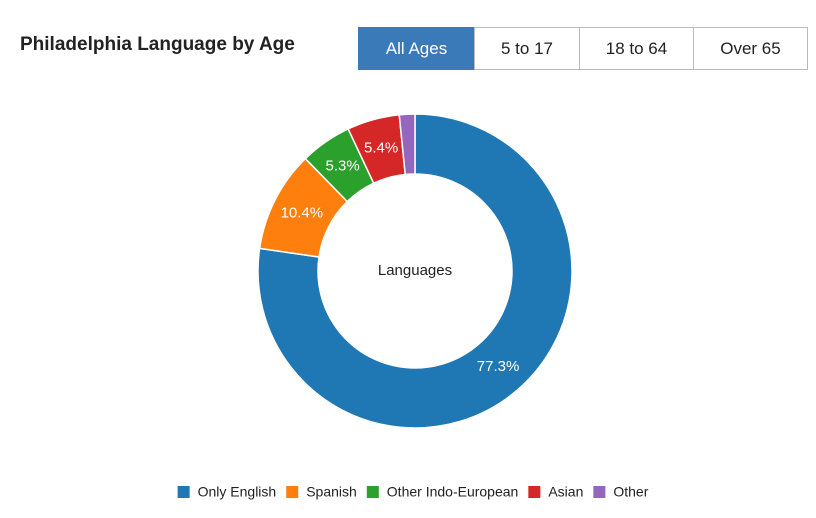 The height and width of the screenshot is (518, 816). Describe the element at coordinates (302, 212) in the screenshot. I see `slice-label: 10.4%` at that location.